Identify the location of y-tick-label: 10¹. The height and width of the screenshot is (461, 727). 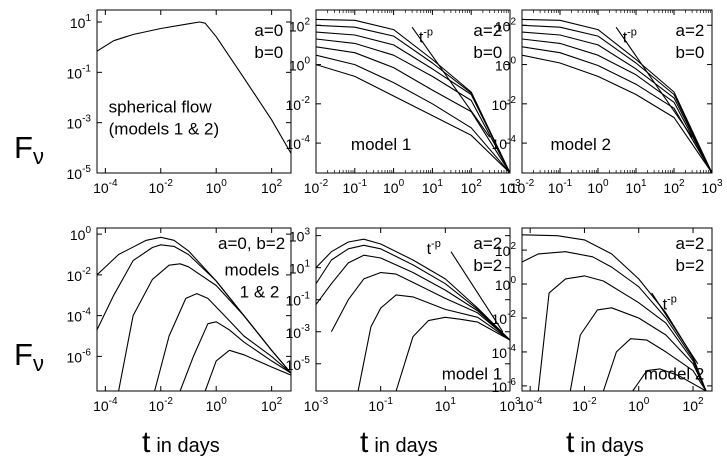
(81, 22).